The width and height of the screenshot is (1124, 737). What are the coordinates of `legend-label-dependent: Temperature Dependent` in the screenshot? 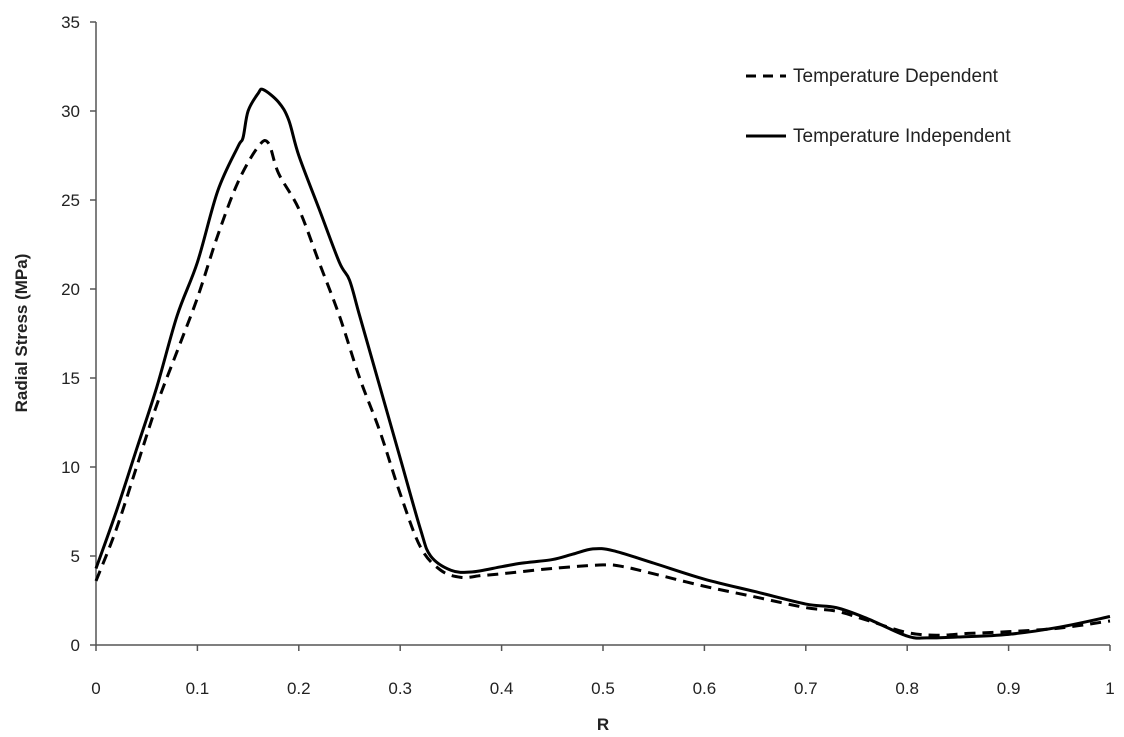 It's located at (896, 76).